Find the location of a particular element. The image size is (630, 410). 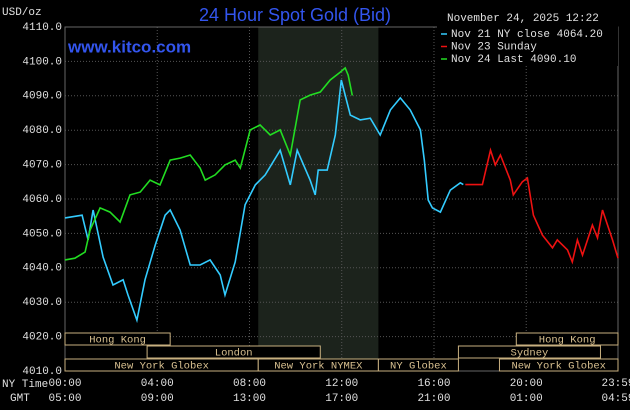

chart-title: 24 Hour Spot Gold (Bid) is located at coordinates (295, 15).